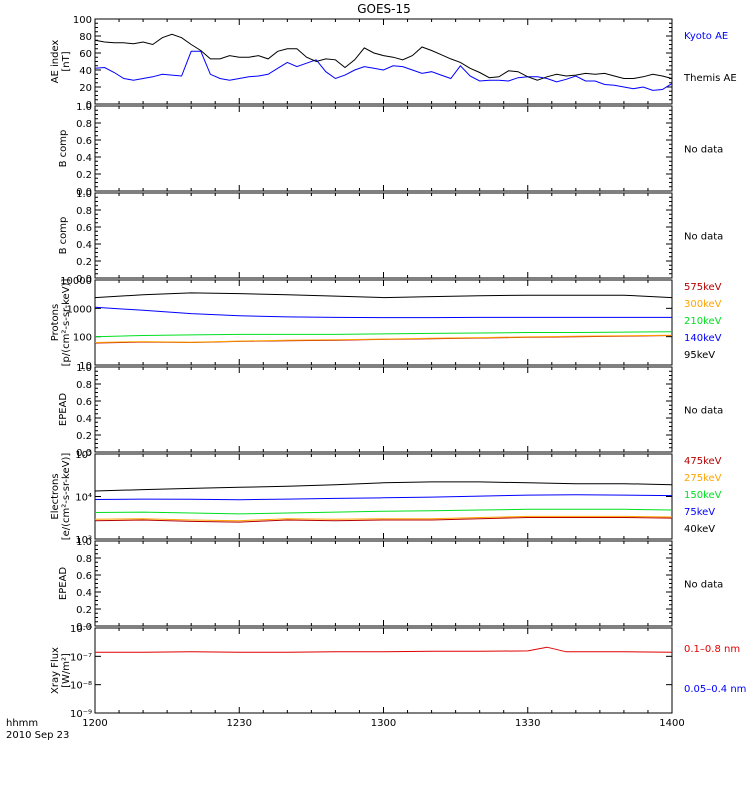  I want to click on y-axis-unit-label: [p/(cm²-s-sr-keV)], so click(66, 323).